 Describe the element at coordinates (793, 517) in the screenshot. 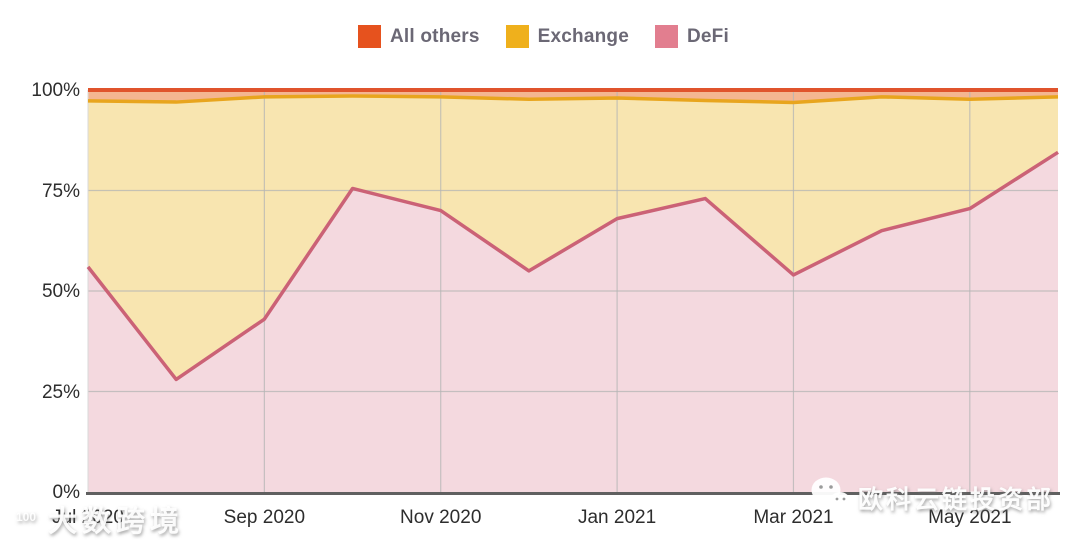

I see `x-axis-tick-label: Mar 2021` at that location.